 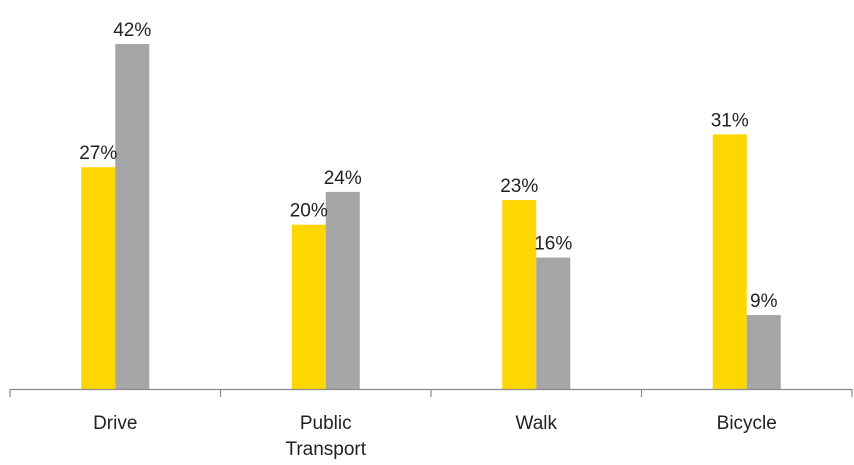 What do you see at coordinates (553, 244) in the screenshot?
I see `data-label-series-2-category-3: 16%` at bounding box center [553, 244].